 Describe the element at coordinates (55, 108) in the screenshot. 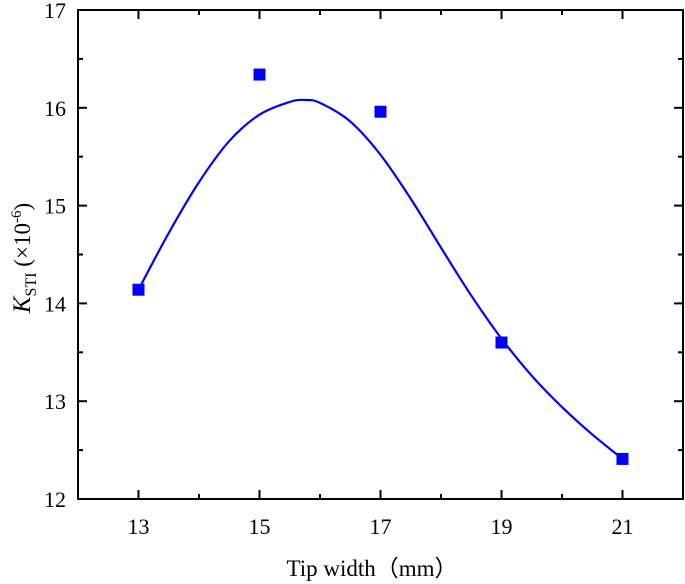

I see `y-tick-label: 16` at that location.